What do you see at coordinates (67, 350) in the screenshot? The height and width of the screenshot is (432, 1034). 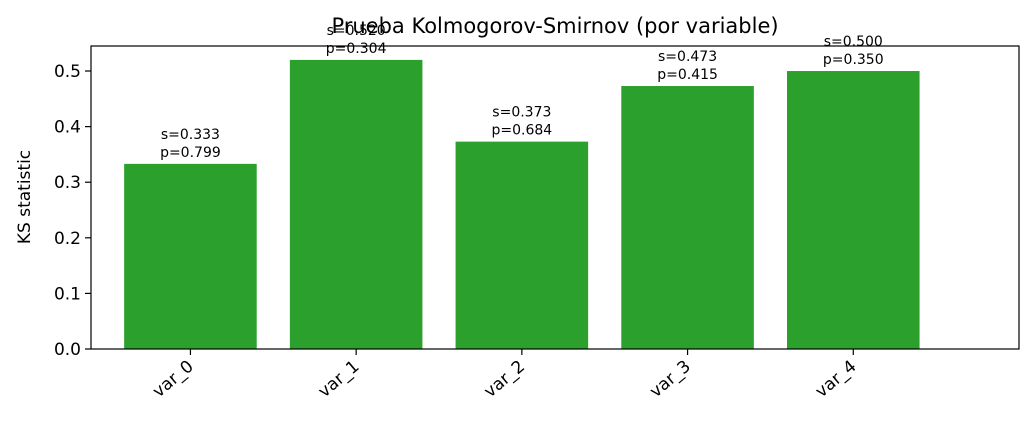 I see `y-tick-label: 0.0` at bounding box center [67, 350].